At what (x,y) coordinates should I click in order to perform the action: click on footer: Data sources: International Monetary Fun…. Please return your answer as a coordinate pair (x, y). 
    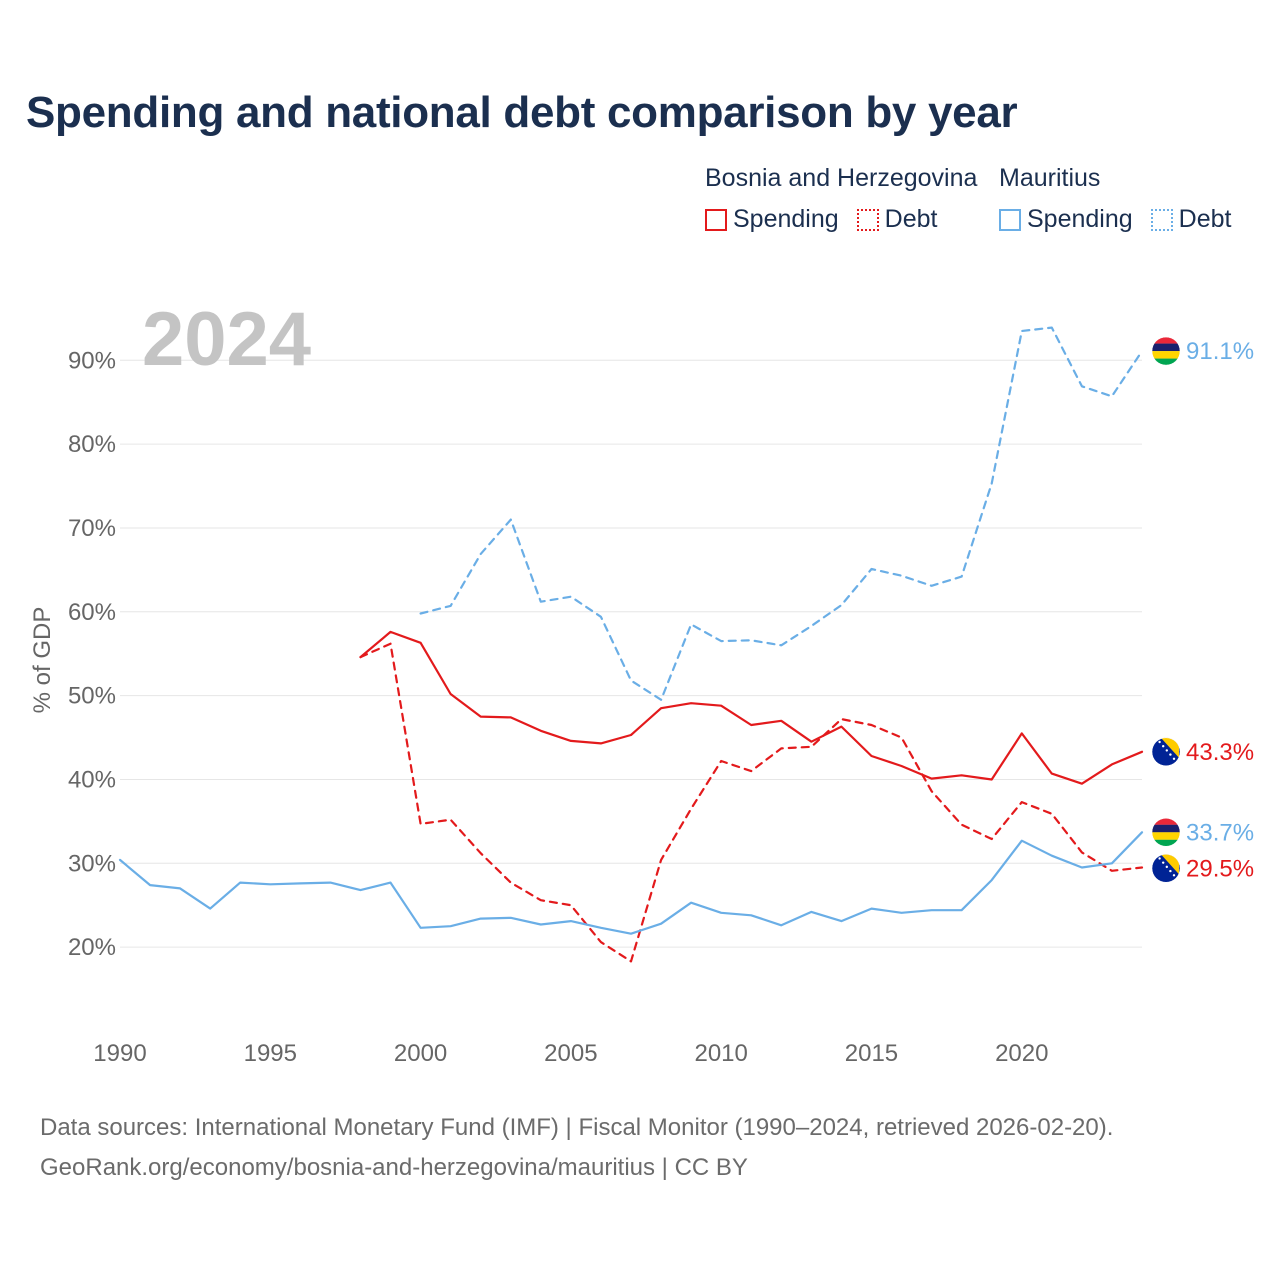
    Looking at the image, I should click on (576, 1148).